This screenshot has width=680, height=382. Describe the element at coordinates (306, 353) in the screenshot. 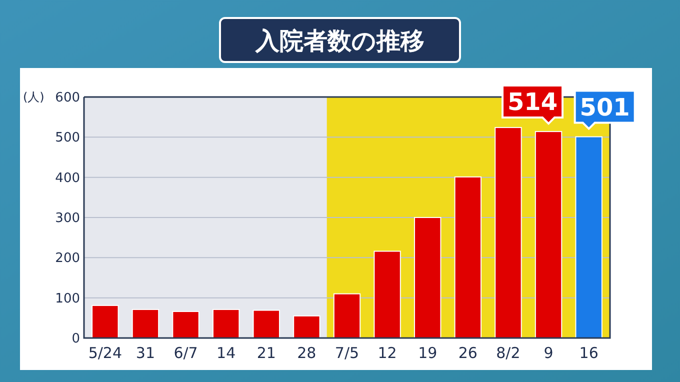

I see `x-tick-label: 28` at that location.